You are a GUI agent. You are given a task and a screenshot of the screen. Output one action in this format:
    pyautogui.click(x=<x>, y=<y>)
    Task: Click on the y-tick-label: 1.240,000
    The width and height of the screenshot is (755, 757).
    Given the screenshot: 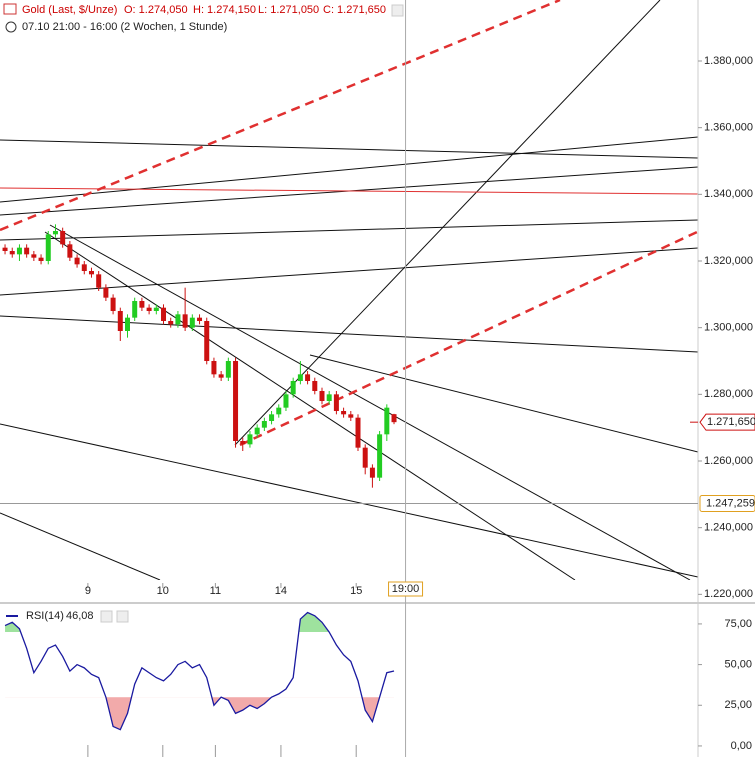 What is the action you would take?
    pyautogui.click(x=728, y=528)
    